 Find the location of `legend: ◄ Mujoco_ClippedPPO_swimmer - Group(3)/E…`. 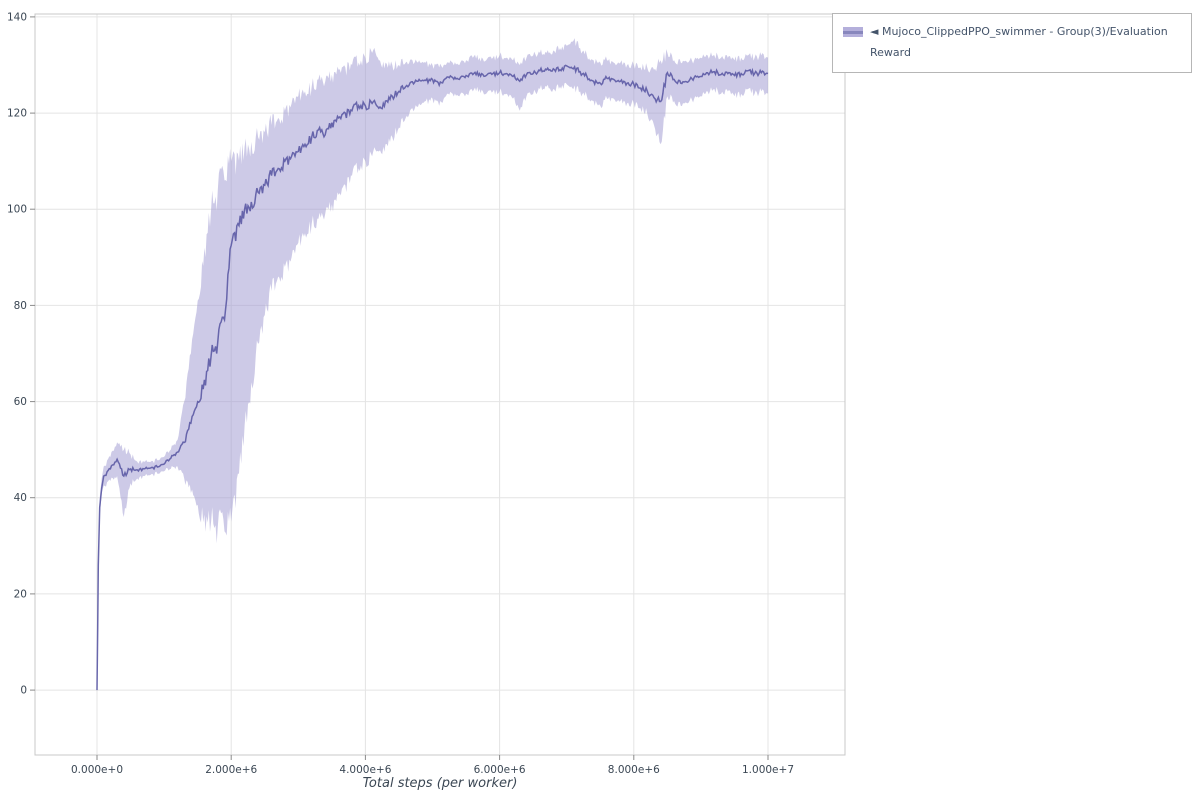

legend: ◄ Mujoco_ClippedPPO_swimmer - Group(3)/E… is located at coordinates (1012, 43).